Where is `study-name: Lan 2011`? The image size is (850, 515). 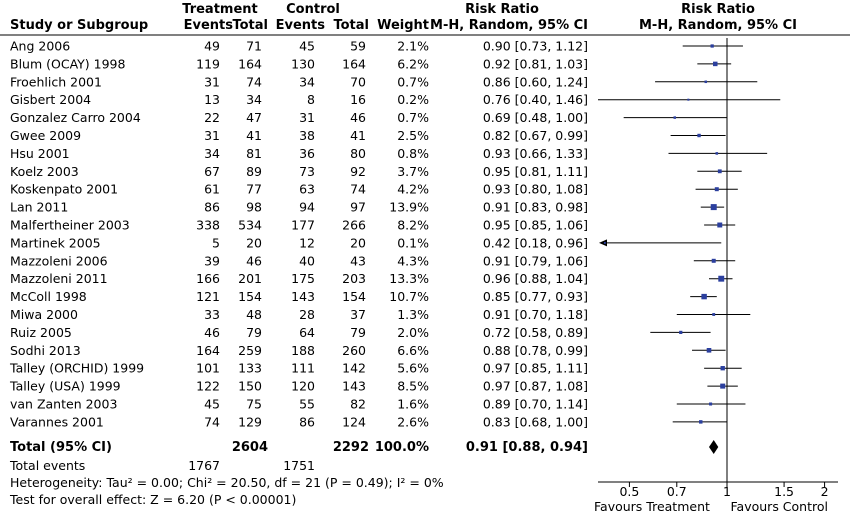 study-name: Lan 2011 is located at coordinates (39, 207).